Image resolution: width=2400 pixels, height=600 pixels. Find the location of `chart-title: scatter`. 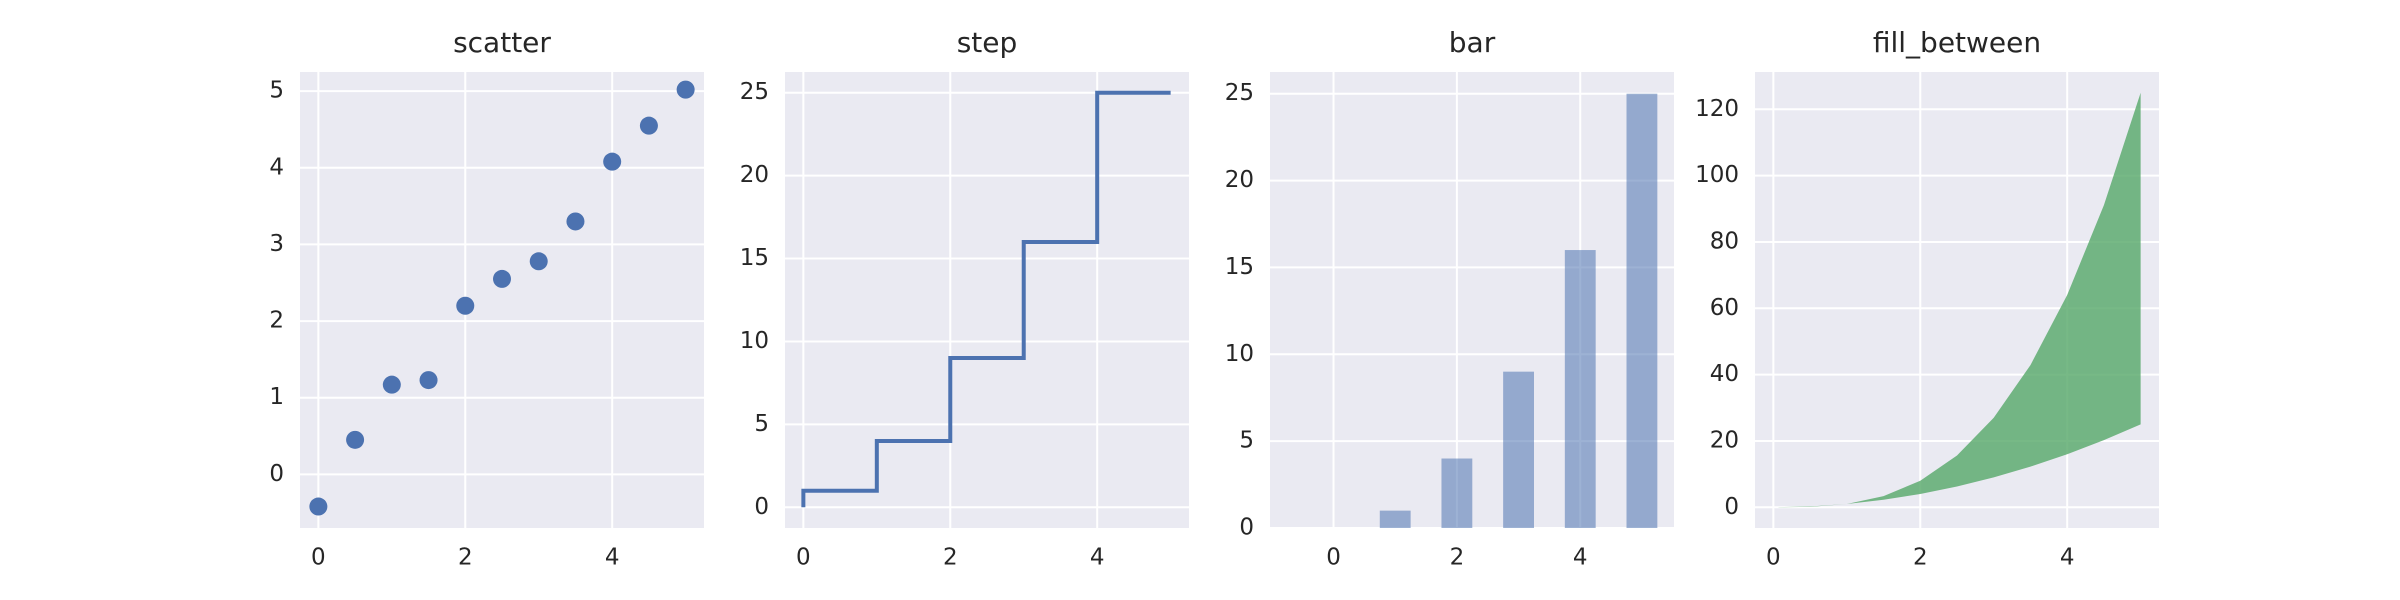

chart-title: scatter is located at coordinates (502, 42).